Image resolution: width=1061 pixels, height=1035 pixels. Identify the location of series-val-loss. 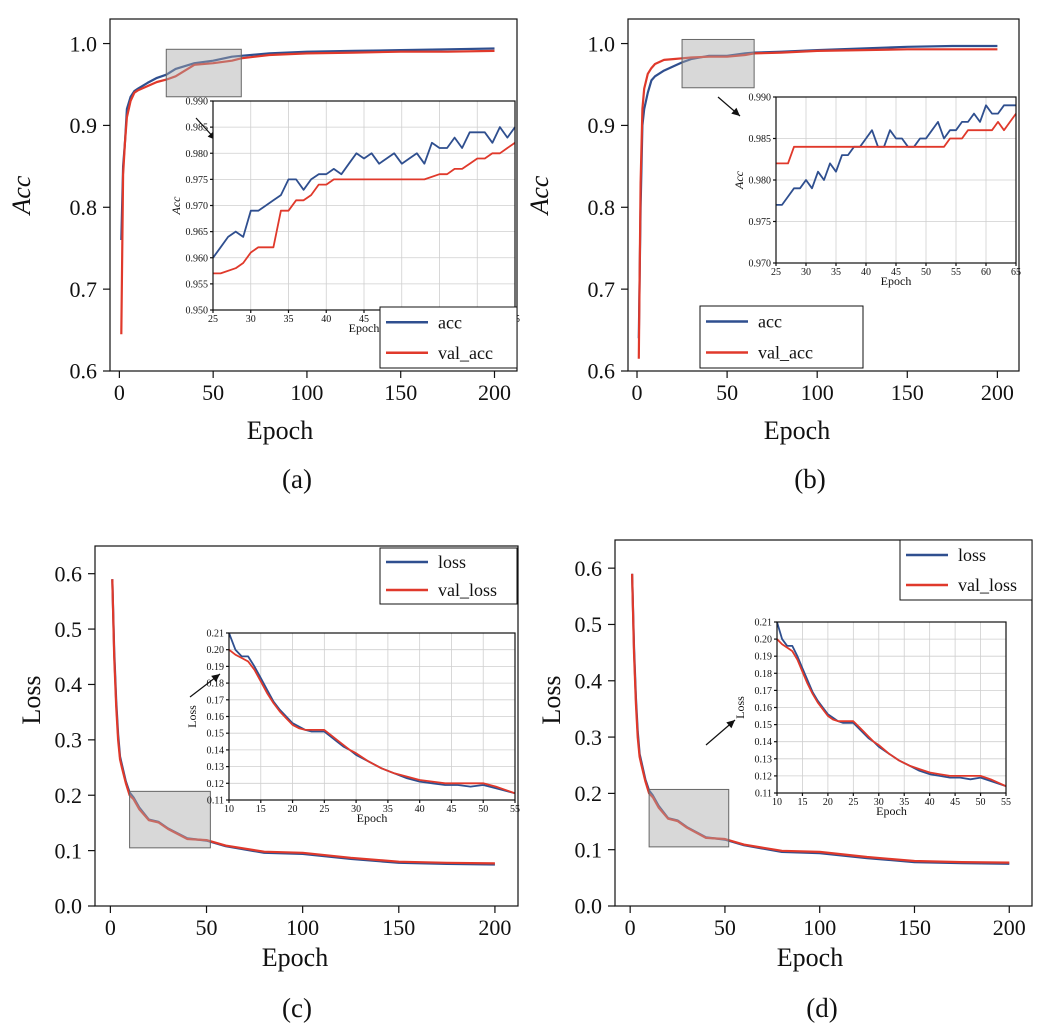
(303, 722).